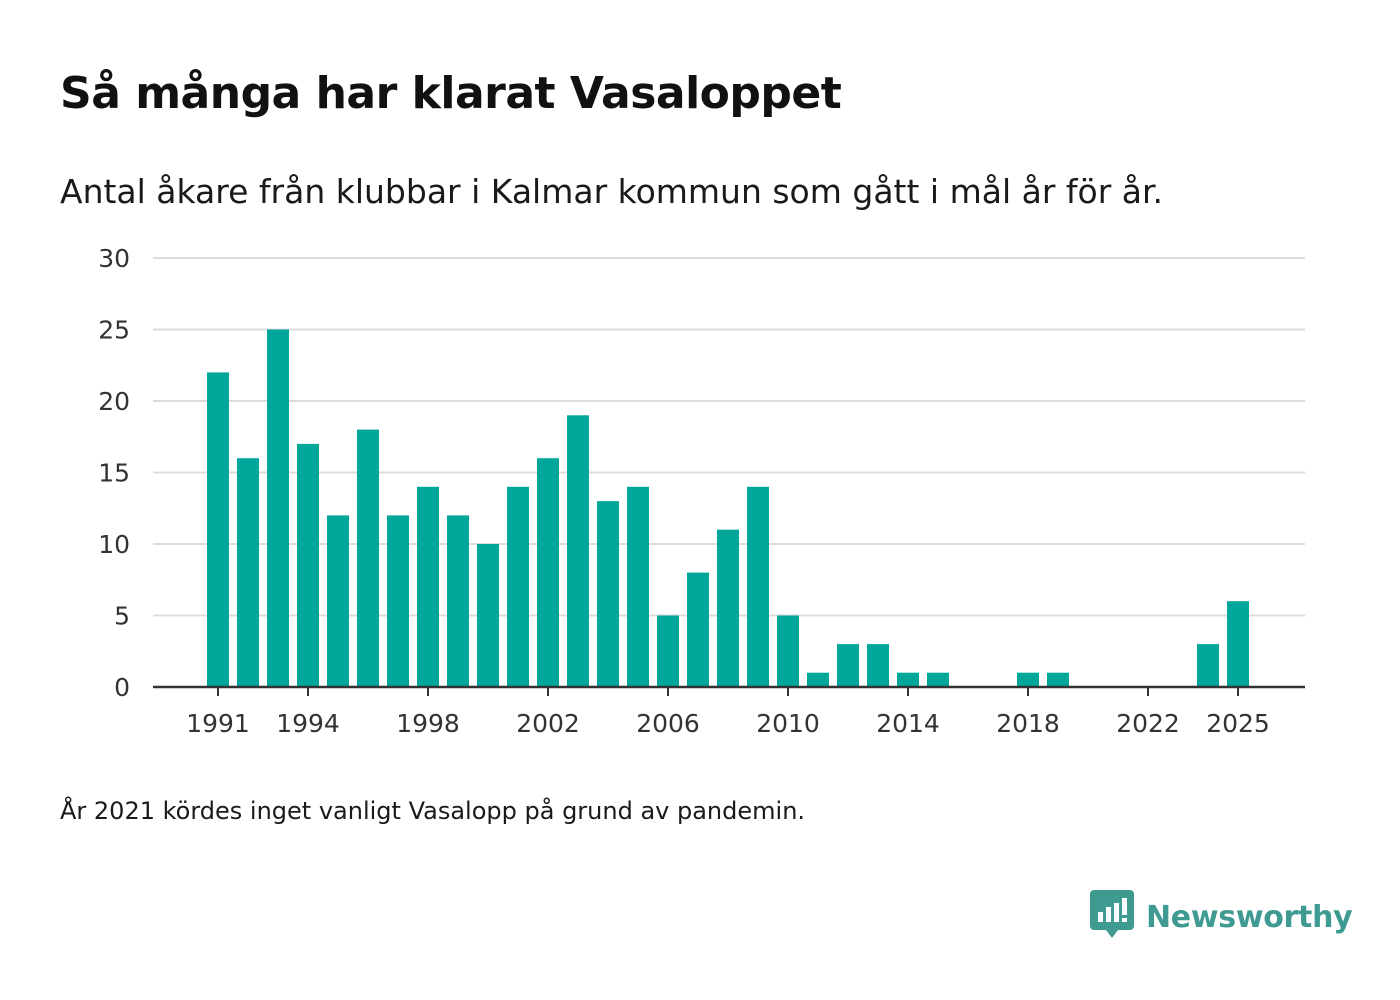 The image size is (1400, 1000). Describe the element at coordinates (114, 330) in the screenshot. I see `y-tick-label: 25` at that location.